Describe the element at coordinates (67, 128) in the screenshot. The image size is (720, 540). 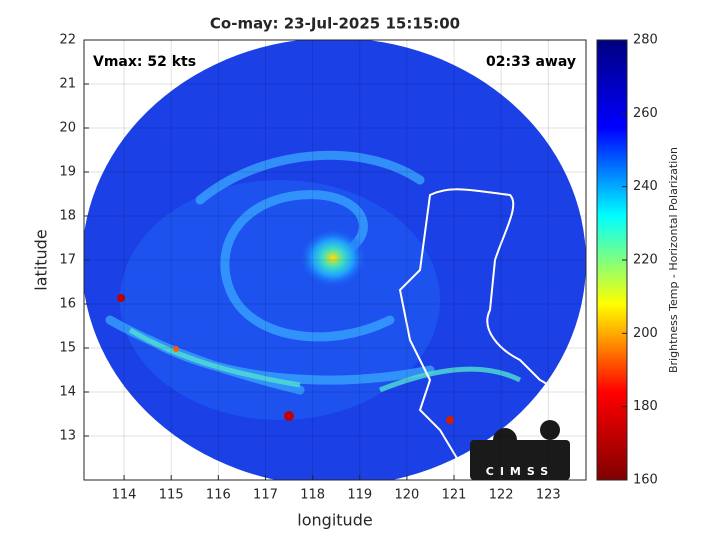
I see `y-tick-label: 20` at that location.